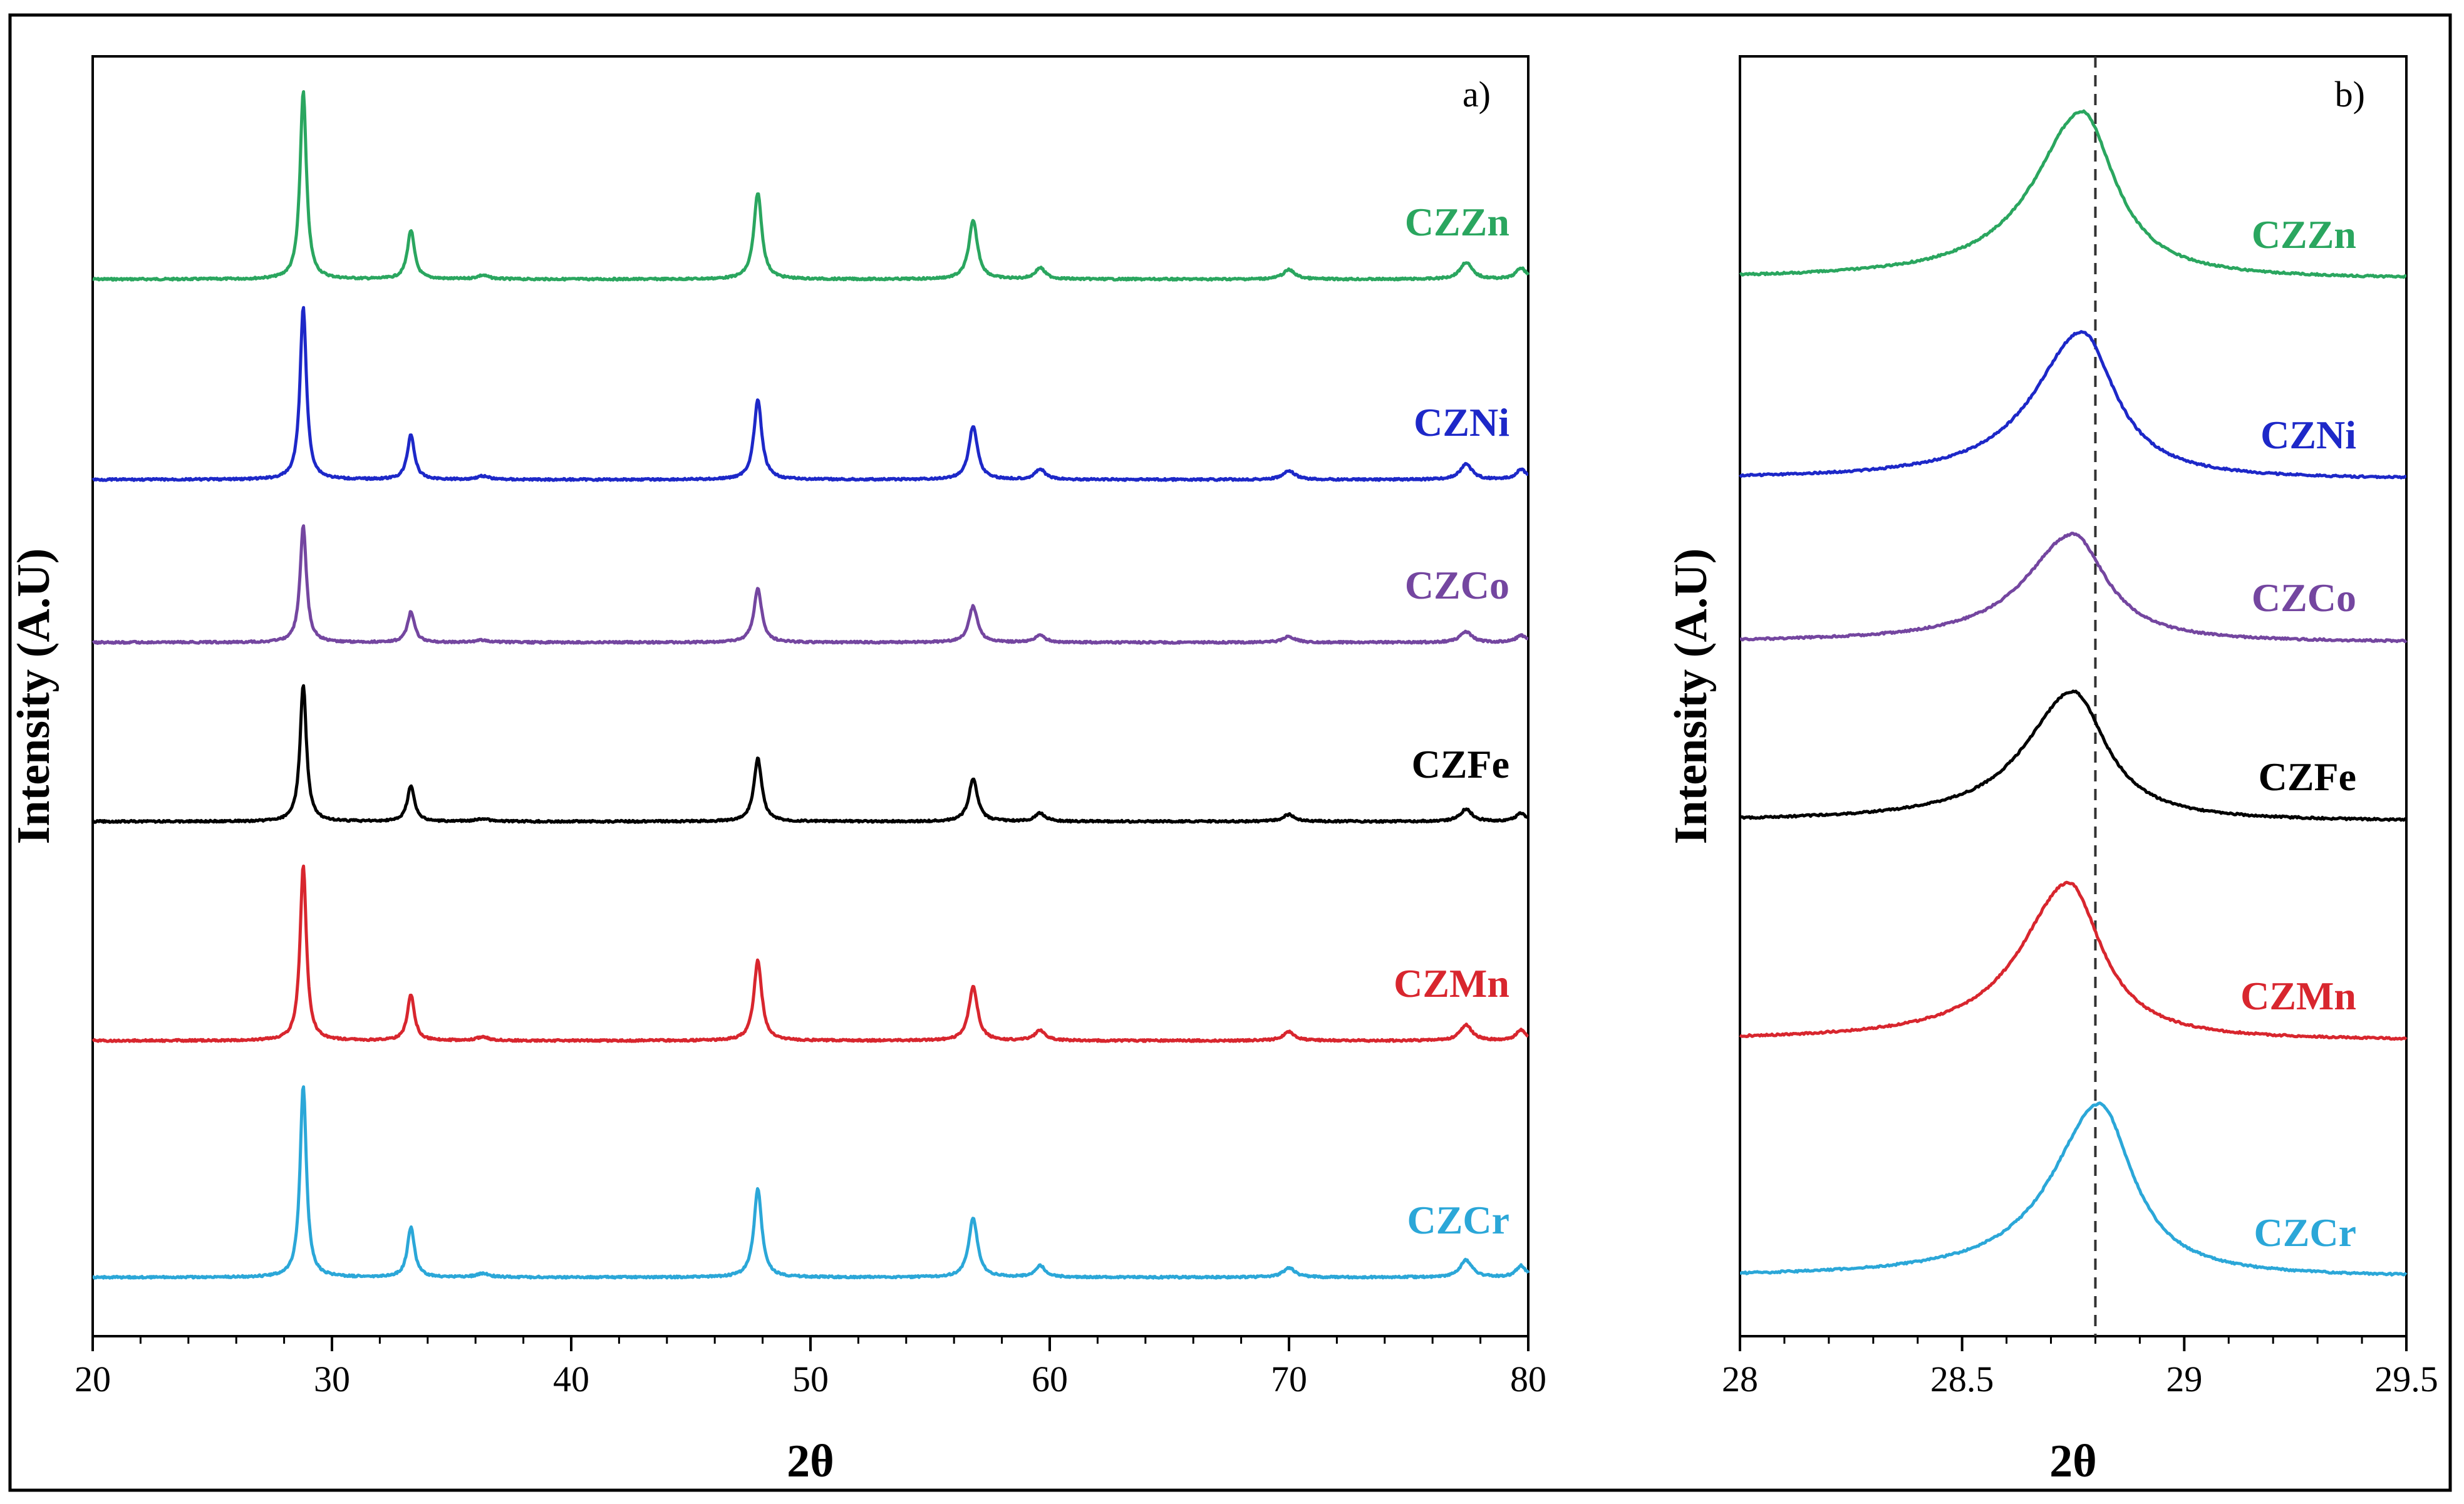 The width and height of the screenshot is (2464, 1504). Describe the element at coordinates (2304, 597) in the screenshot. I see `panel-b-legend-czco: CZCo` at that location.